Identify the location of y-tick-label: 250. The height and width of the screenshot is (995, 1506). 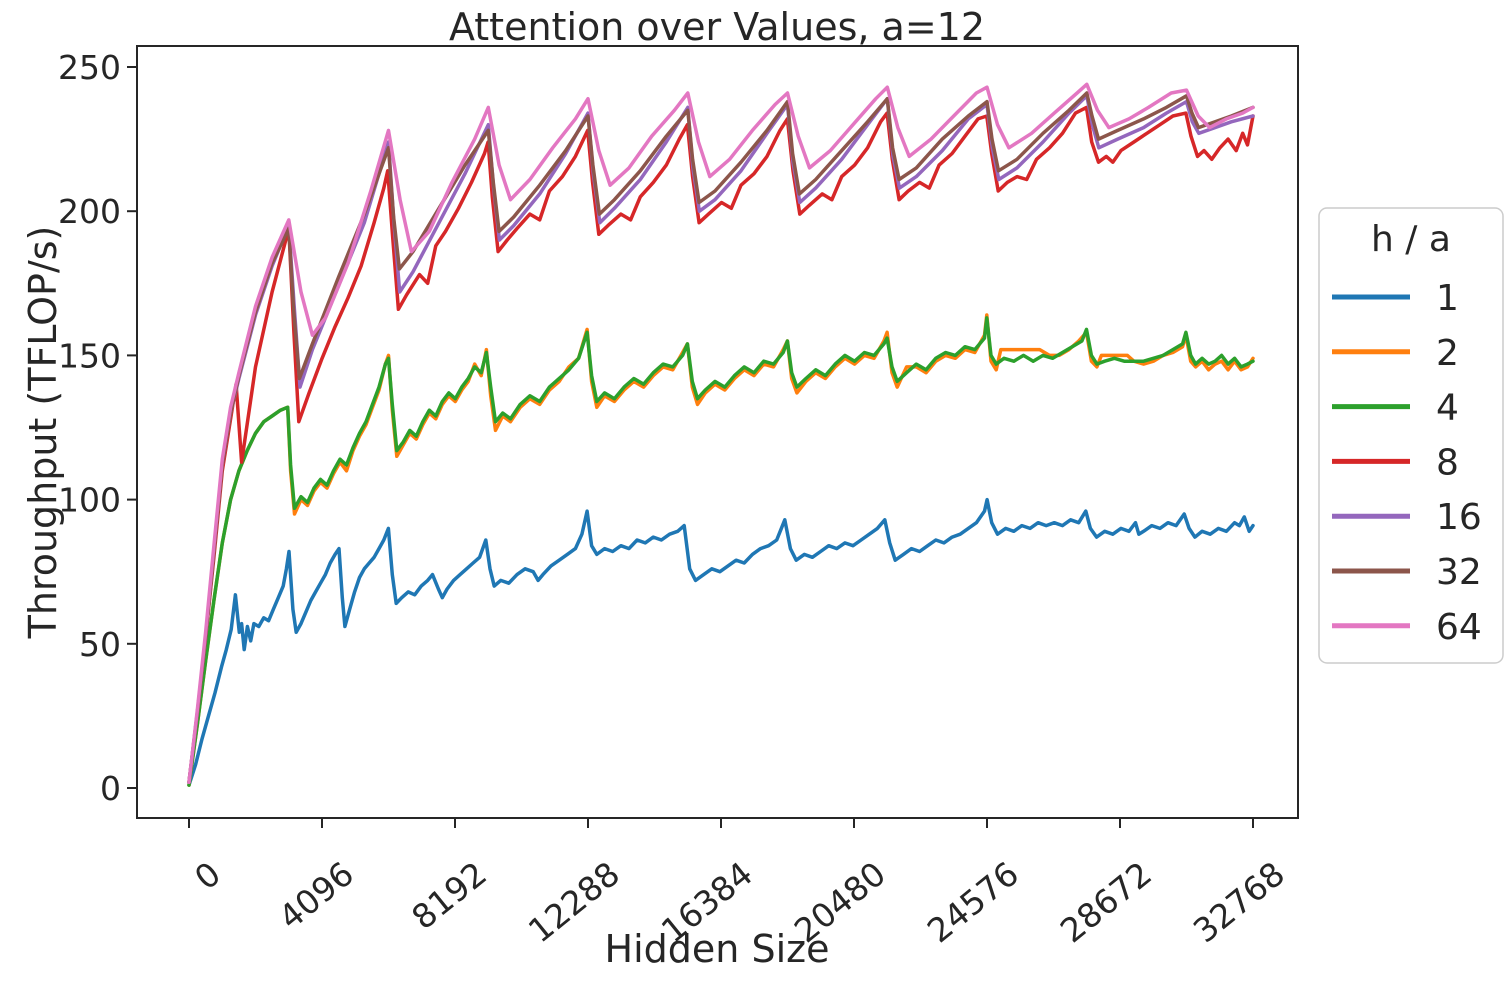
(89, 67).